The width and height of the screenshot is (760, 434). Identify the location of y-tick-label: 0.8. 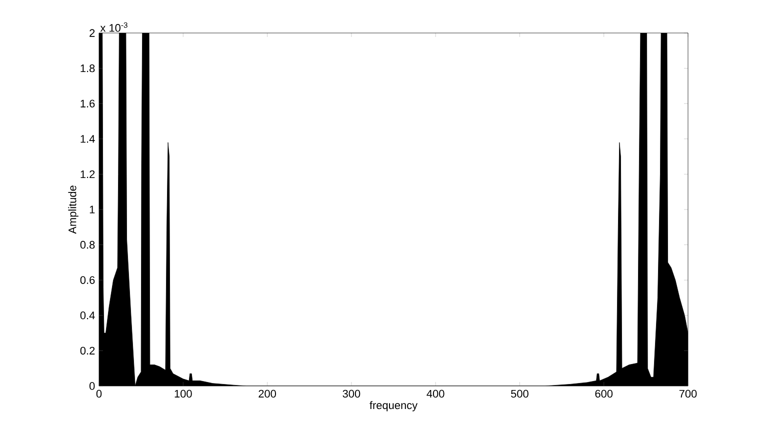
(87, 244).